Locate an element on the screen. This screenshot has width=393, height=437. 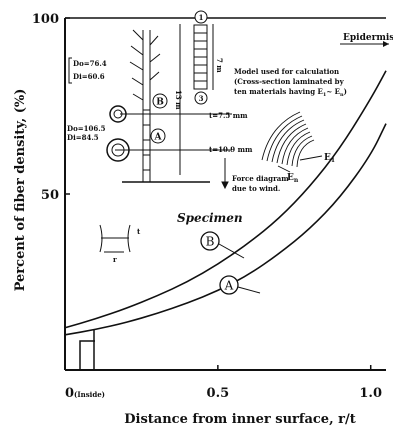
model-line-2: (Cross-section laminated by is located at coordinates (289, 81).